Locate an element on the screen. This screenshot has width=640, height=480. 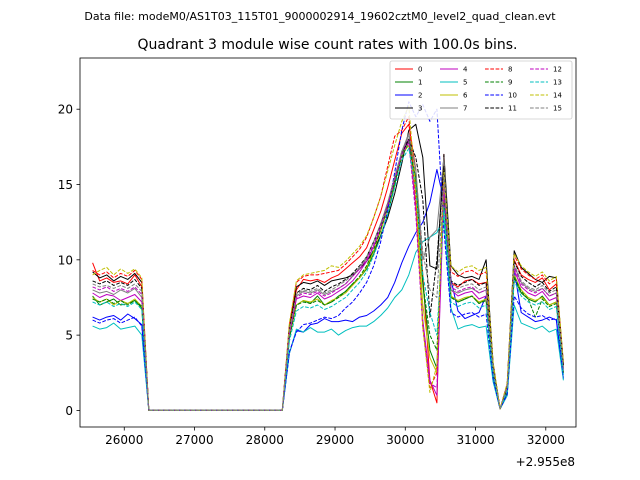
x-offset-label: +2.955e8 is located at coordinates (545, 462).